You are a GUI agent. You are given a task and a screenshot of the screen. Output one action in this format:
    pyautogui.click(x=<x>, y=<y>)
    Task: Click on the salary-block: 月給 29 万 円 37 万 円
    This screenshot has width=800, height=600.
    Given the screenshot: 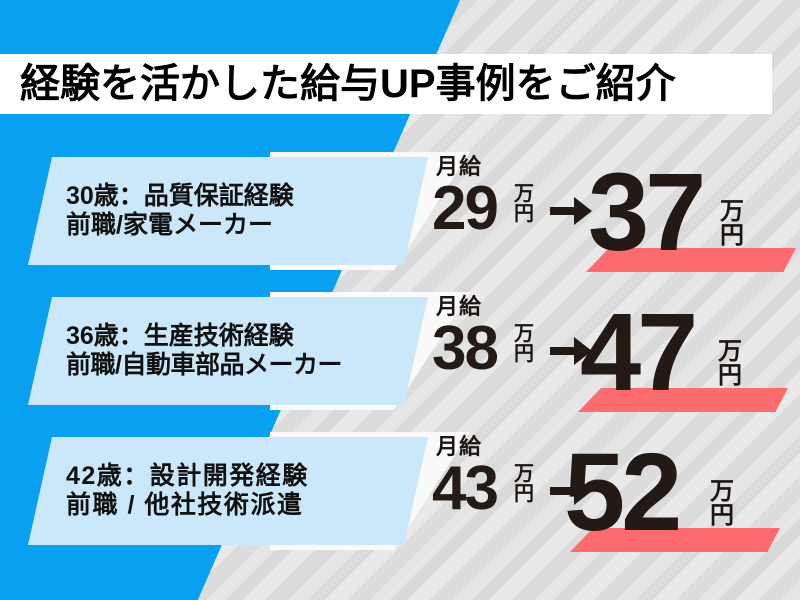 What is the action you would take?
    pyautogui.click(x=614, y=212)
    